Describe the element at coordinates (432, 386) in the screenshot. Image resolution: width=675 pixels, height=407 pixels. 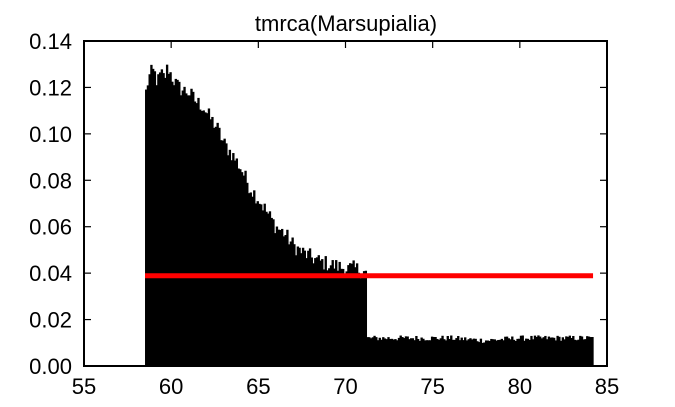
I see `x-tick-label: 75` at that location.